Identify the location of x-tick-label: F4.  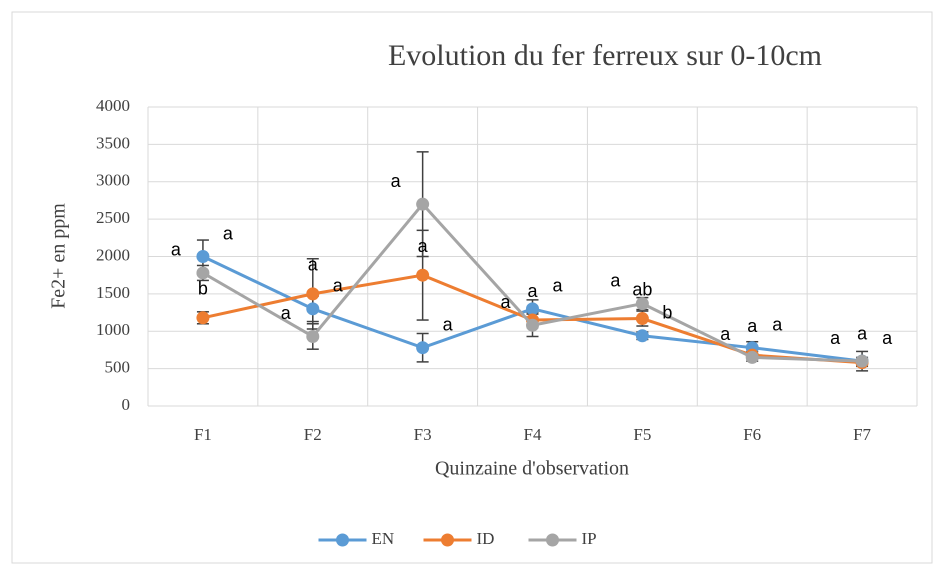
(533, 434).